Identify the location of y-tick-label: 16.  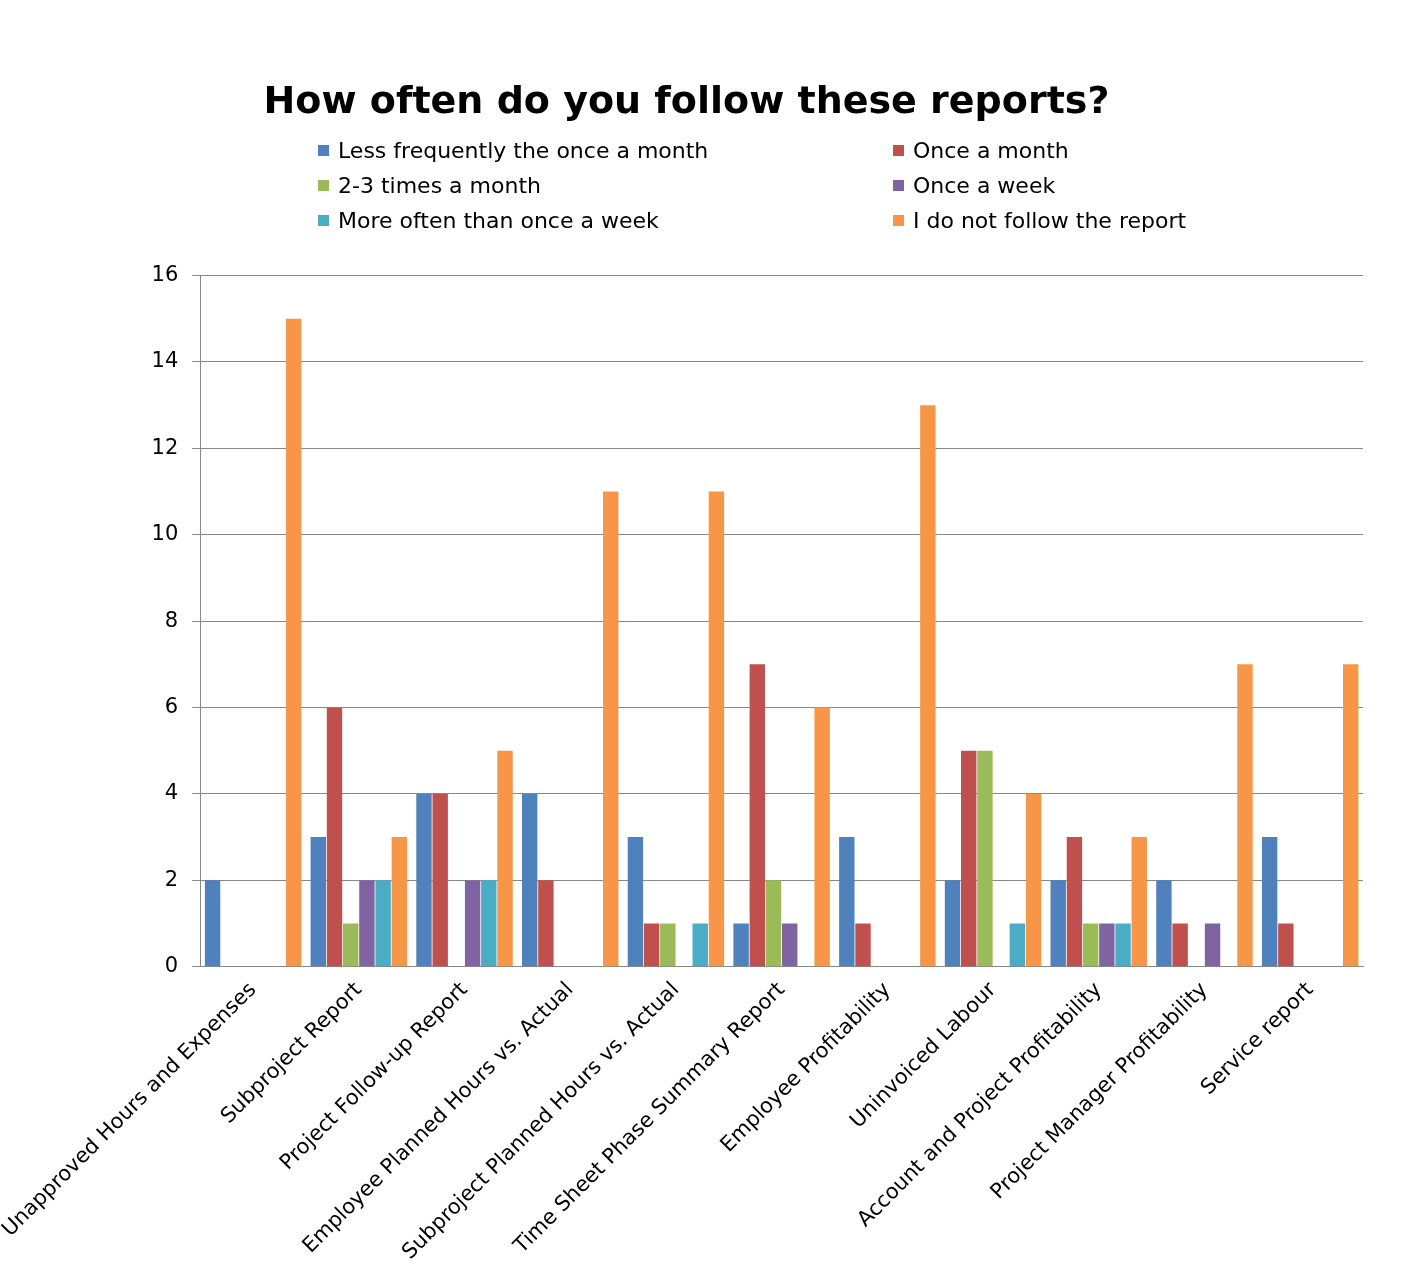
(165, 274).